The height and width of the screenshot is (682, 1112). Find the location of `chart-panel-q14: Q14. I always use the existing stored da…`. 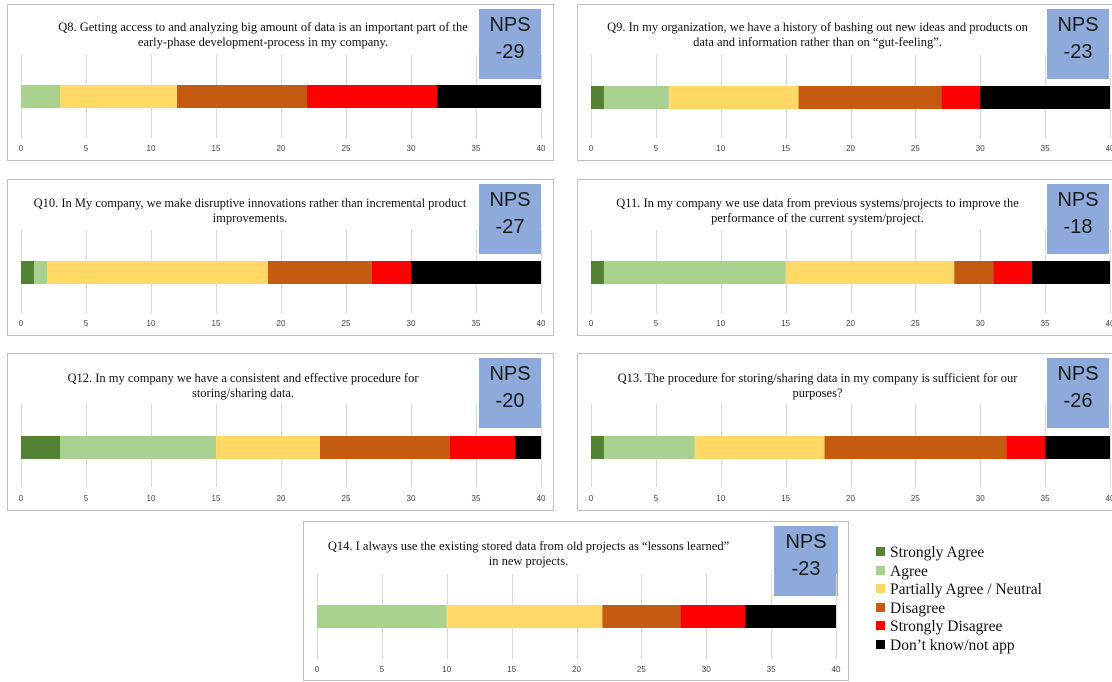

chart-panel-q14: Q14. I always use the existing stored da… is located at coordinates (576, 601).